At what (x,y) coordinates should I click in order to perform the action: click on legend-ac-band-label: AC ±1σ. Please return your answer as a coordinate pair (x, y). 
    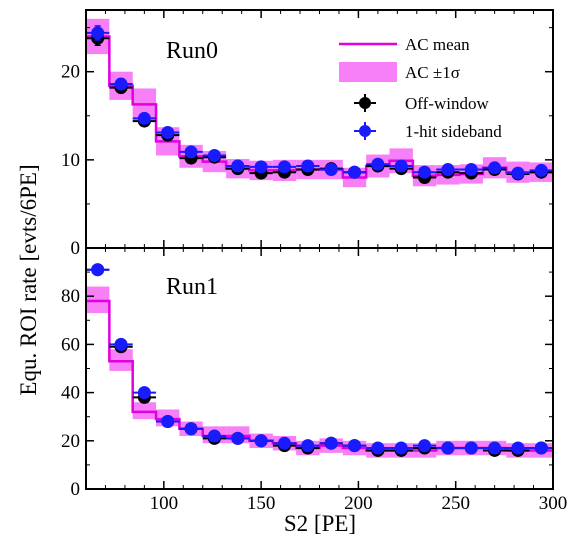
    Looking at the image, I should click on (432, 72).